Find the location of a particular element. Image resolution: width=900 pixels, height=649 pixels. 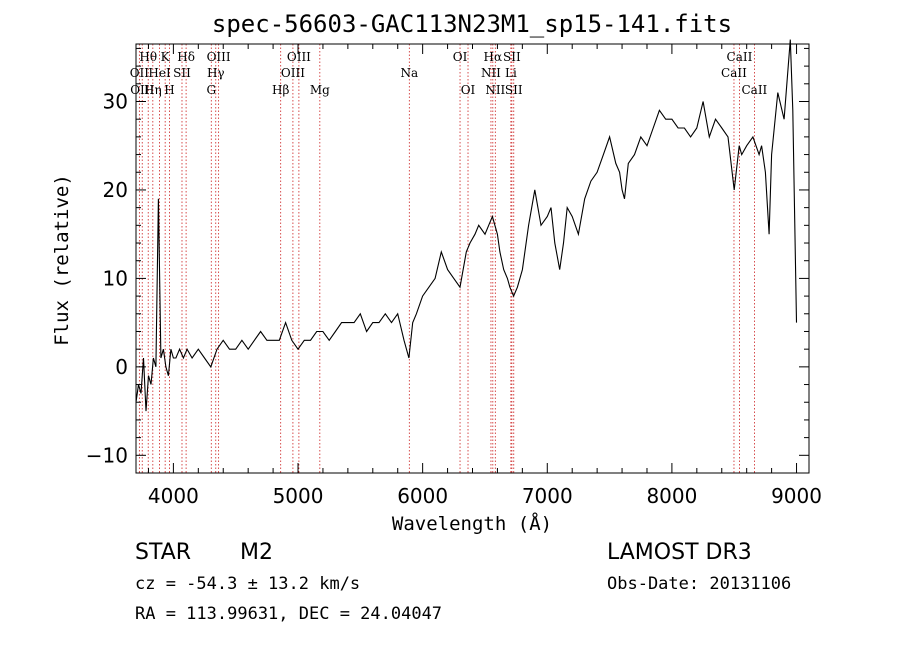

emission-line-label: G is located at coordinates (211, 90).